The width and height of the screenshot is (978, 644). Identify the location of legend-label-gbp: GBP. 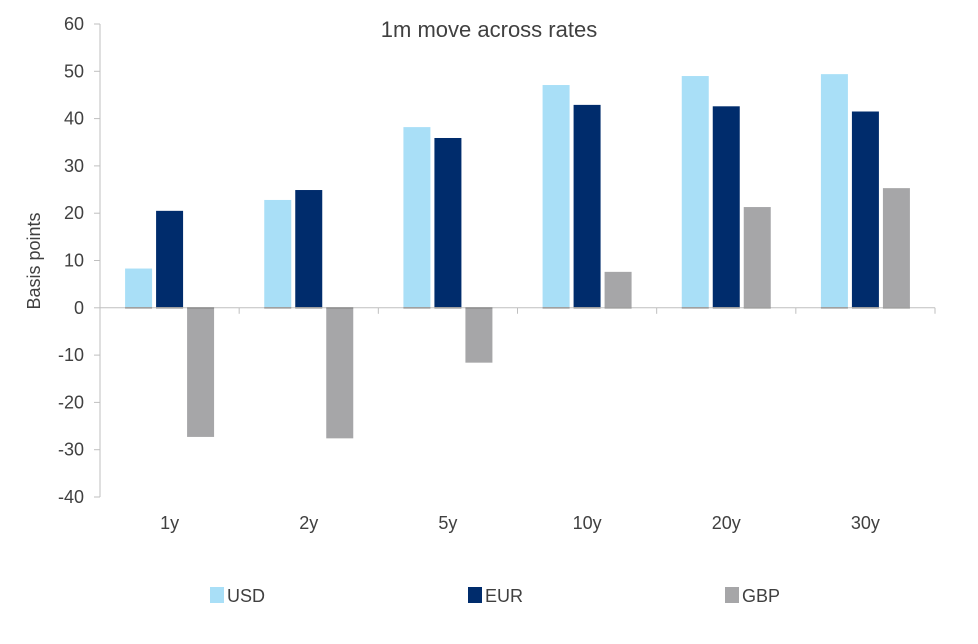
(761, 596).